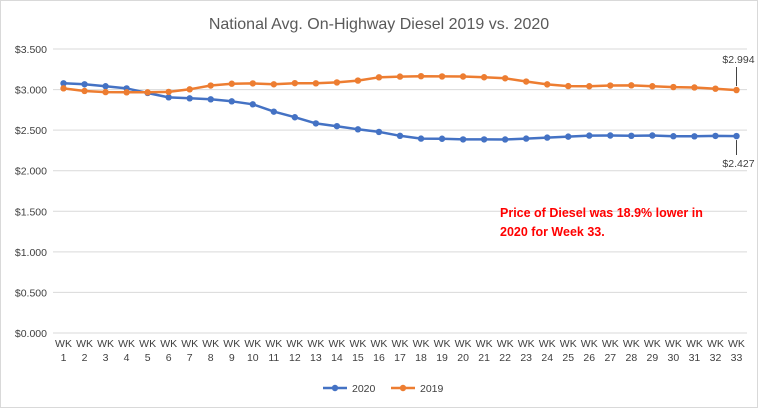 This screenshot has height=408, width=758. Describe the element at coordinates (364, 389) in the screenshot. I see `legend-label-2020: 2020` at that location.